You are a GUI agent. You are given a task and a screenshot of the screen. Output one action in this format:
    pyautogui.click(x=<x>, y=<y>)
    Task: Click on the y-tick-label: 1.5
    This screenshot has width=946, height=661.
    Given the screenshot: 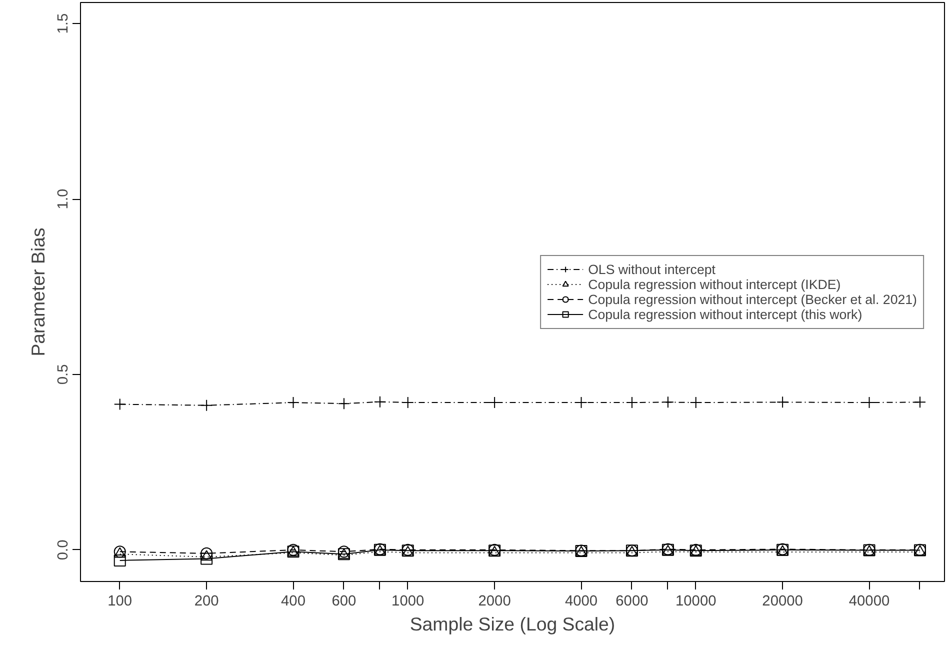 What is the action you would take?
    pyautogui.click(x=64, y=23)
    